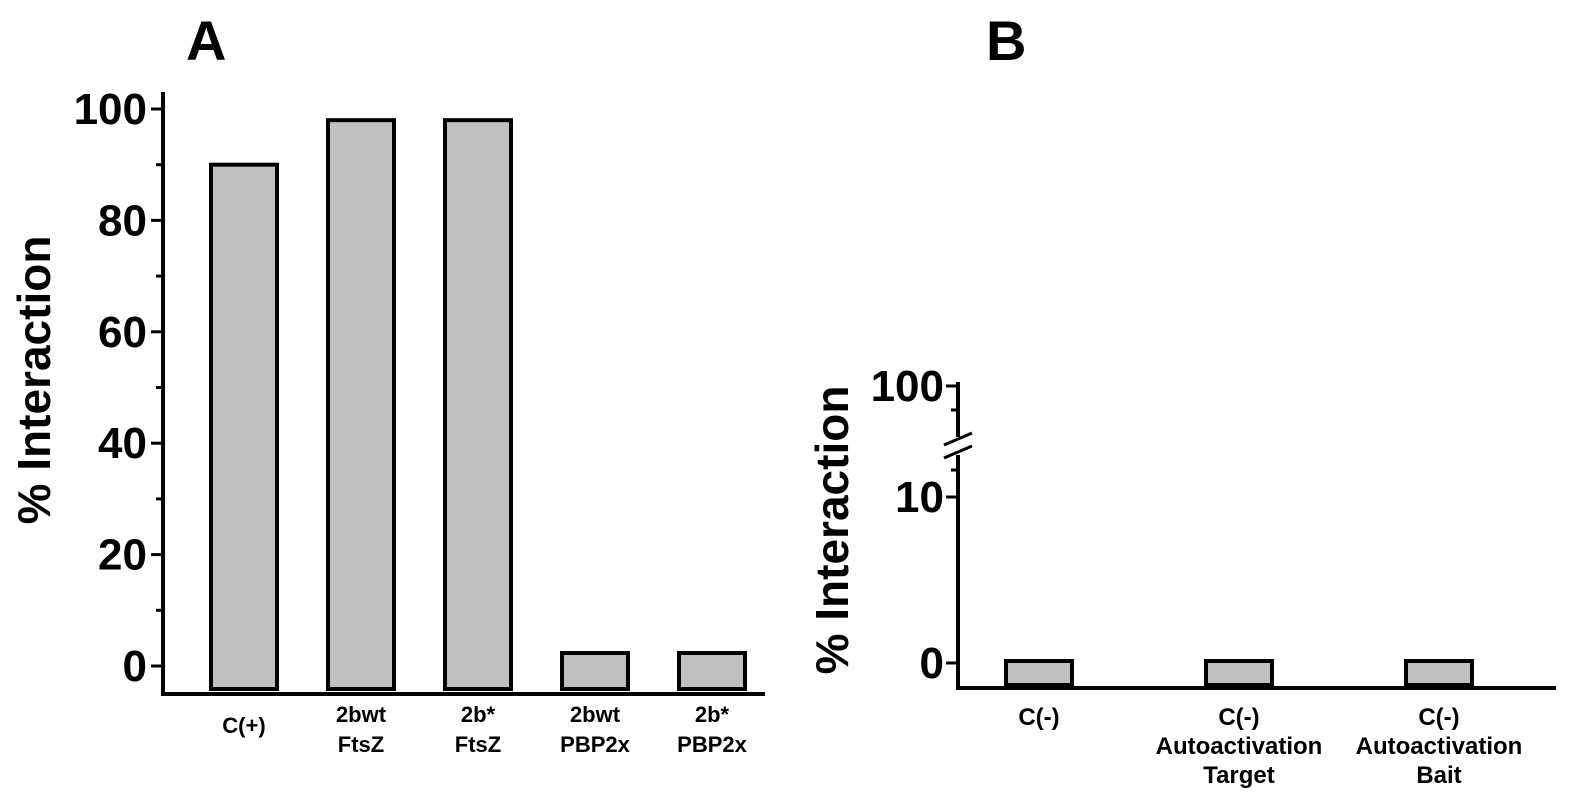 This screenshot has height=800, width=1569. I want to click on panel-b-x-tick-label: Bait, so click(1438, 775).